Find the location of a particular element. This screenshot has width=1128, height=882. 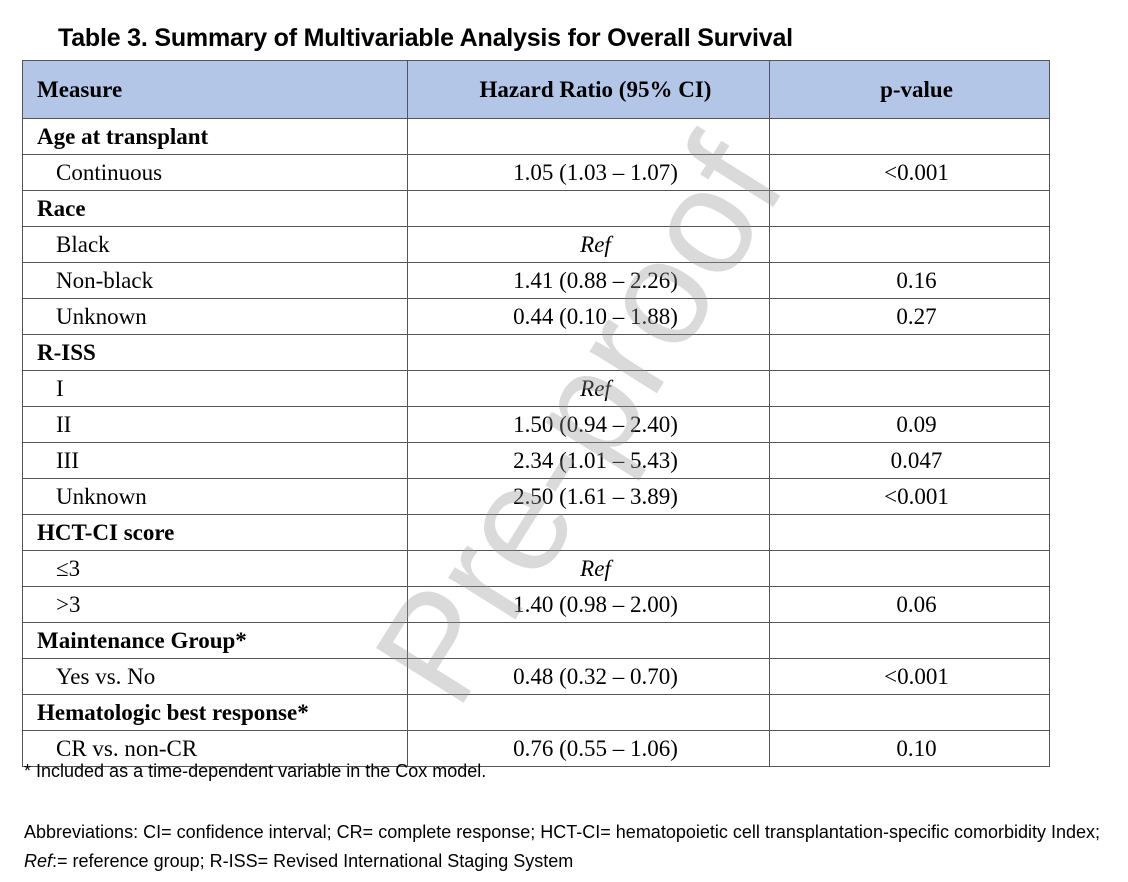

measure-cell: HCT-CI score is located at coordinates (215, 532).